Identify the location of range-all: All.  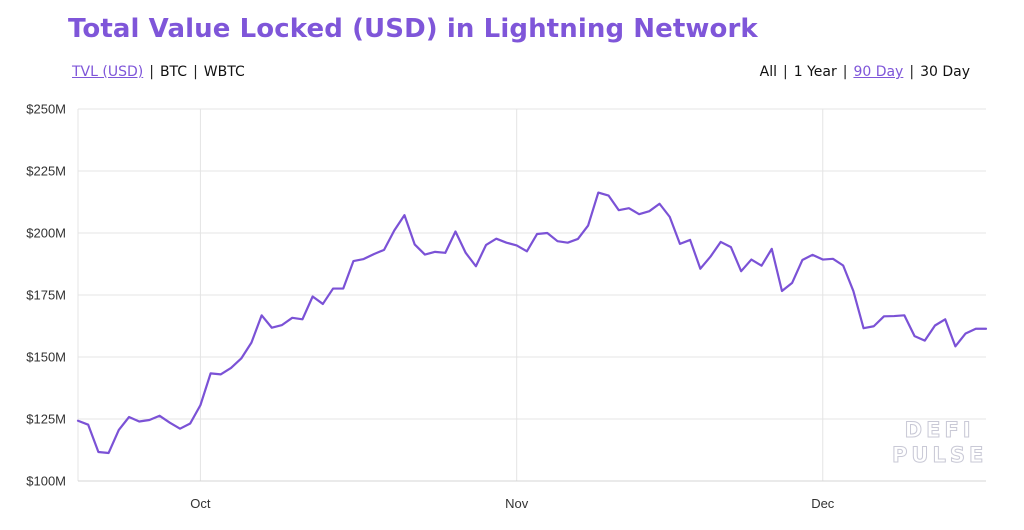
(768, 72).